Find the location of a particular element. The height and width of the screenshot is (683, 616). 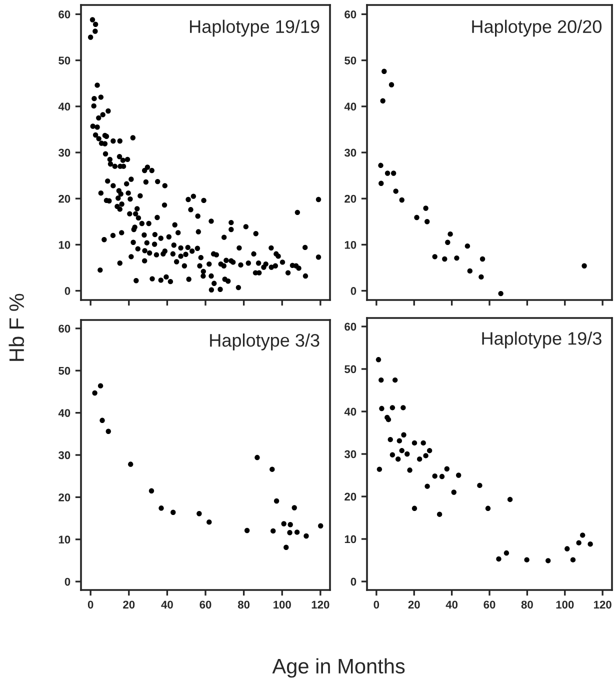

x-axis-title: Age in Months is located at coordinates (338, 668).